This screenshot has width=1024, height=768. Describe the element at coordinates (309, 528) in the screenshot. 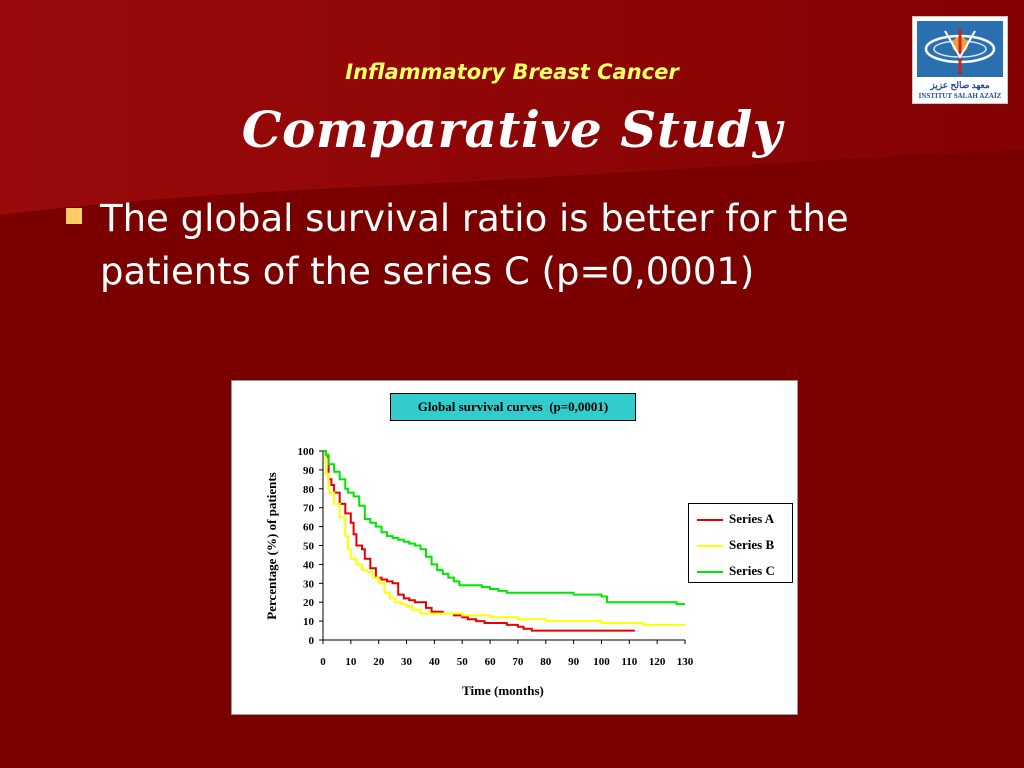

I see `y-tick-label: 60` at that location.